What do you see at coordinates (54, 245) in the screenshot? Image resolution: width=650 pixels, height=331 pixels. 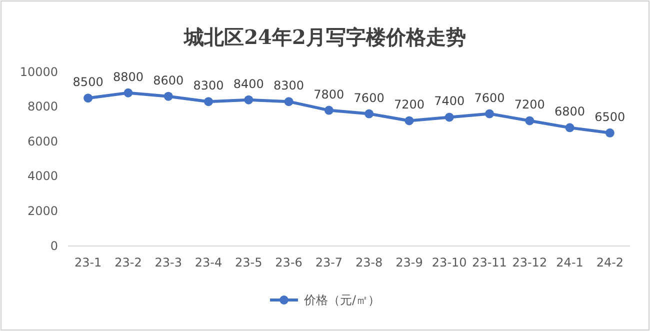 I see `y-tick-label: 0` at bounding box center [54, 245].